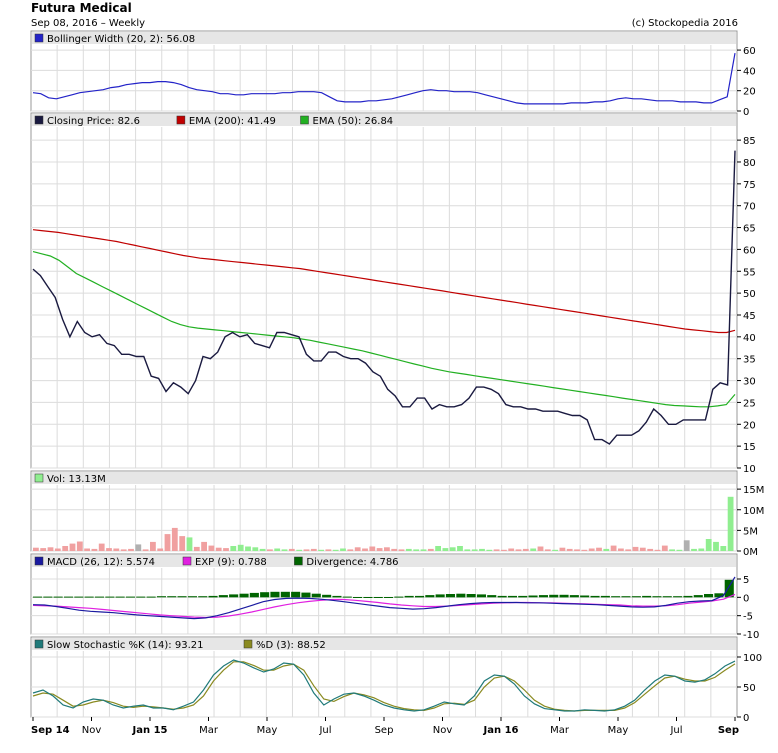 The width and height of the screenshot is (778, 753). I want to click on y-tick-label: 5M, so click(750, 531).